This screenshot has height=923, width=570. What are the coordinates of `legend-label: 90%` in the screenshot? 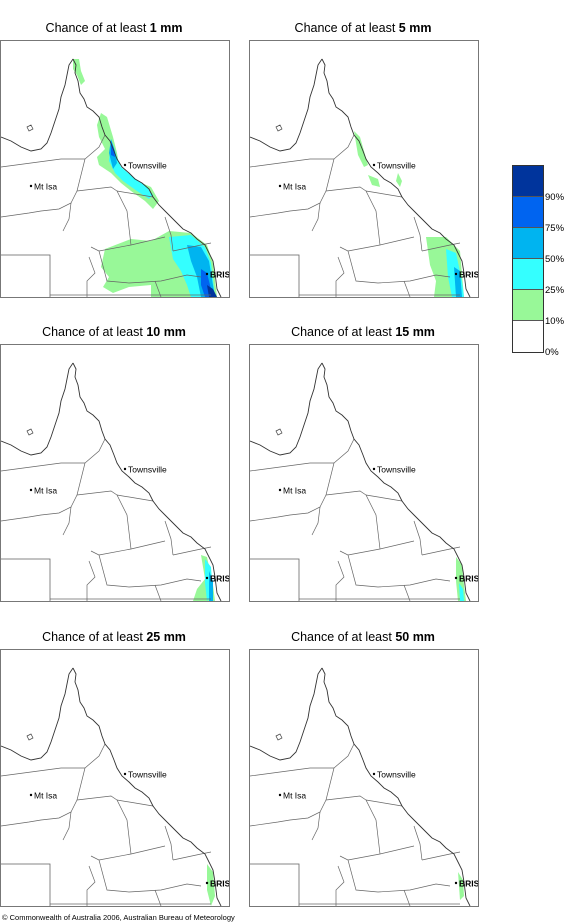 It's located at (555, 197).